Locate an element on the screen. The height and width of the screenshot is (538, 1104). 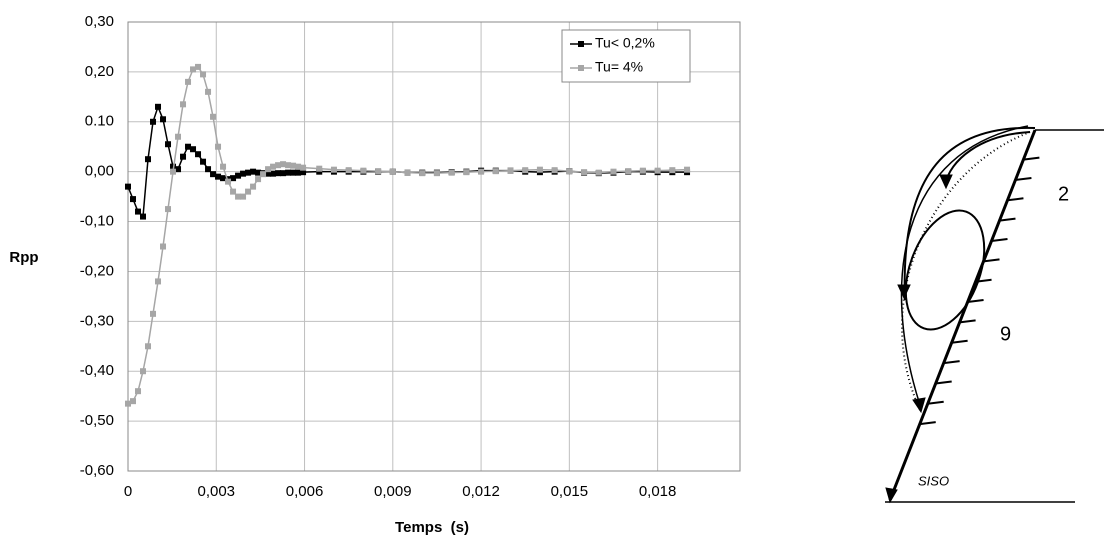
y-tick-label: 0,30 is located at coordinates (99, 21).